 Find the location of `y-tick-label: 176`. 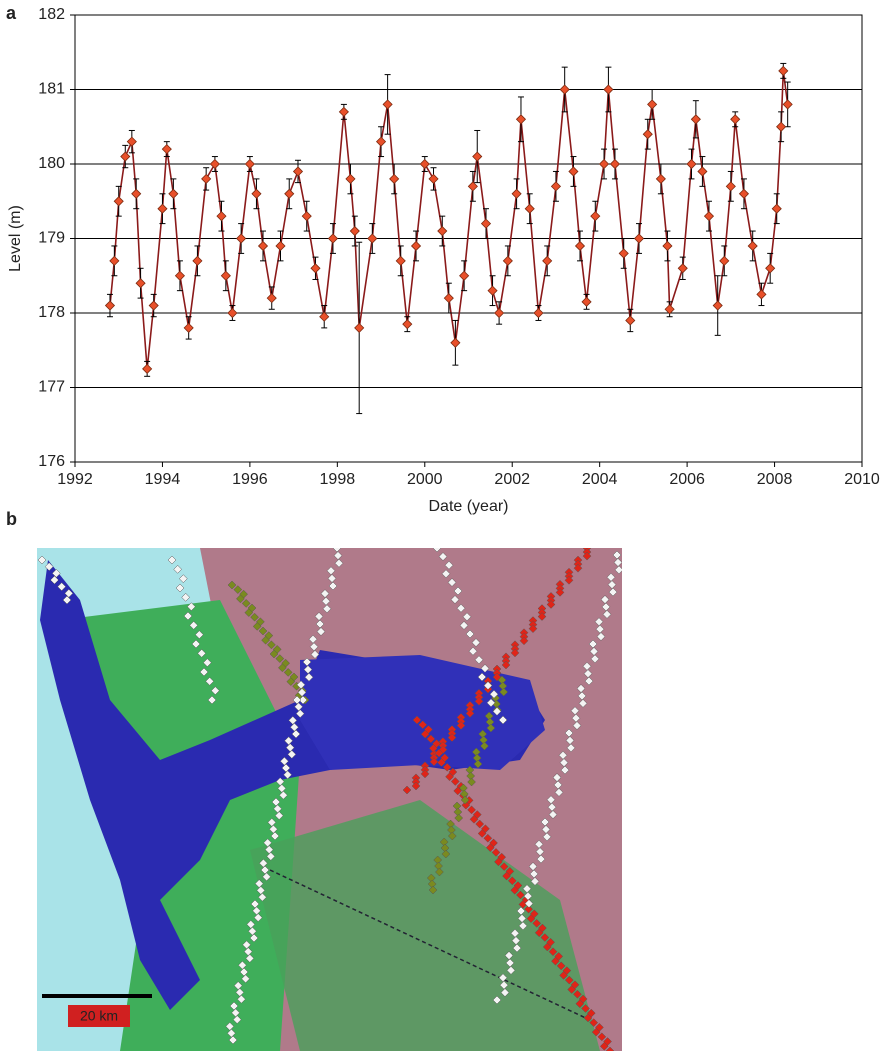

y-tick-label: 176 is located at coordinates (51, 461).